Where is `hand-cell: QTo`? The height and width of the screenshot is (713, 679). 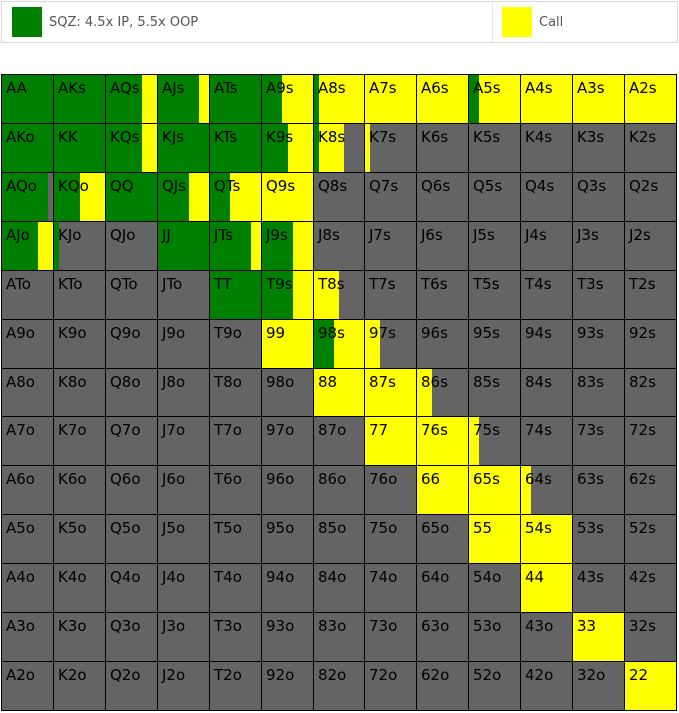
hand-cell: QTo is located at coordinates (132, 295).